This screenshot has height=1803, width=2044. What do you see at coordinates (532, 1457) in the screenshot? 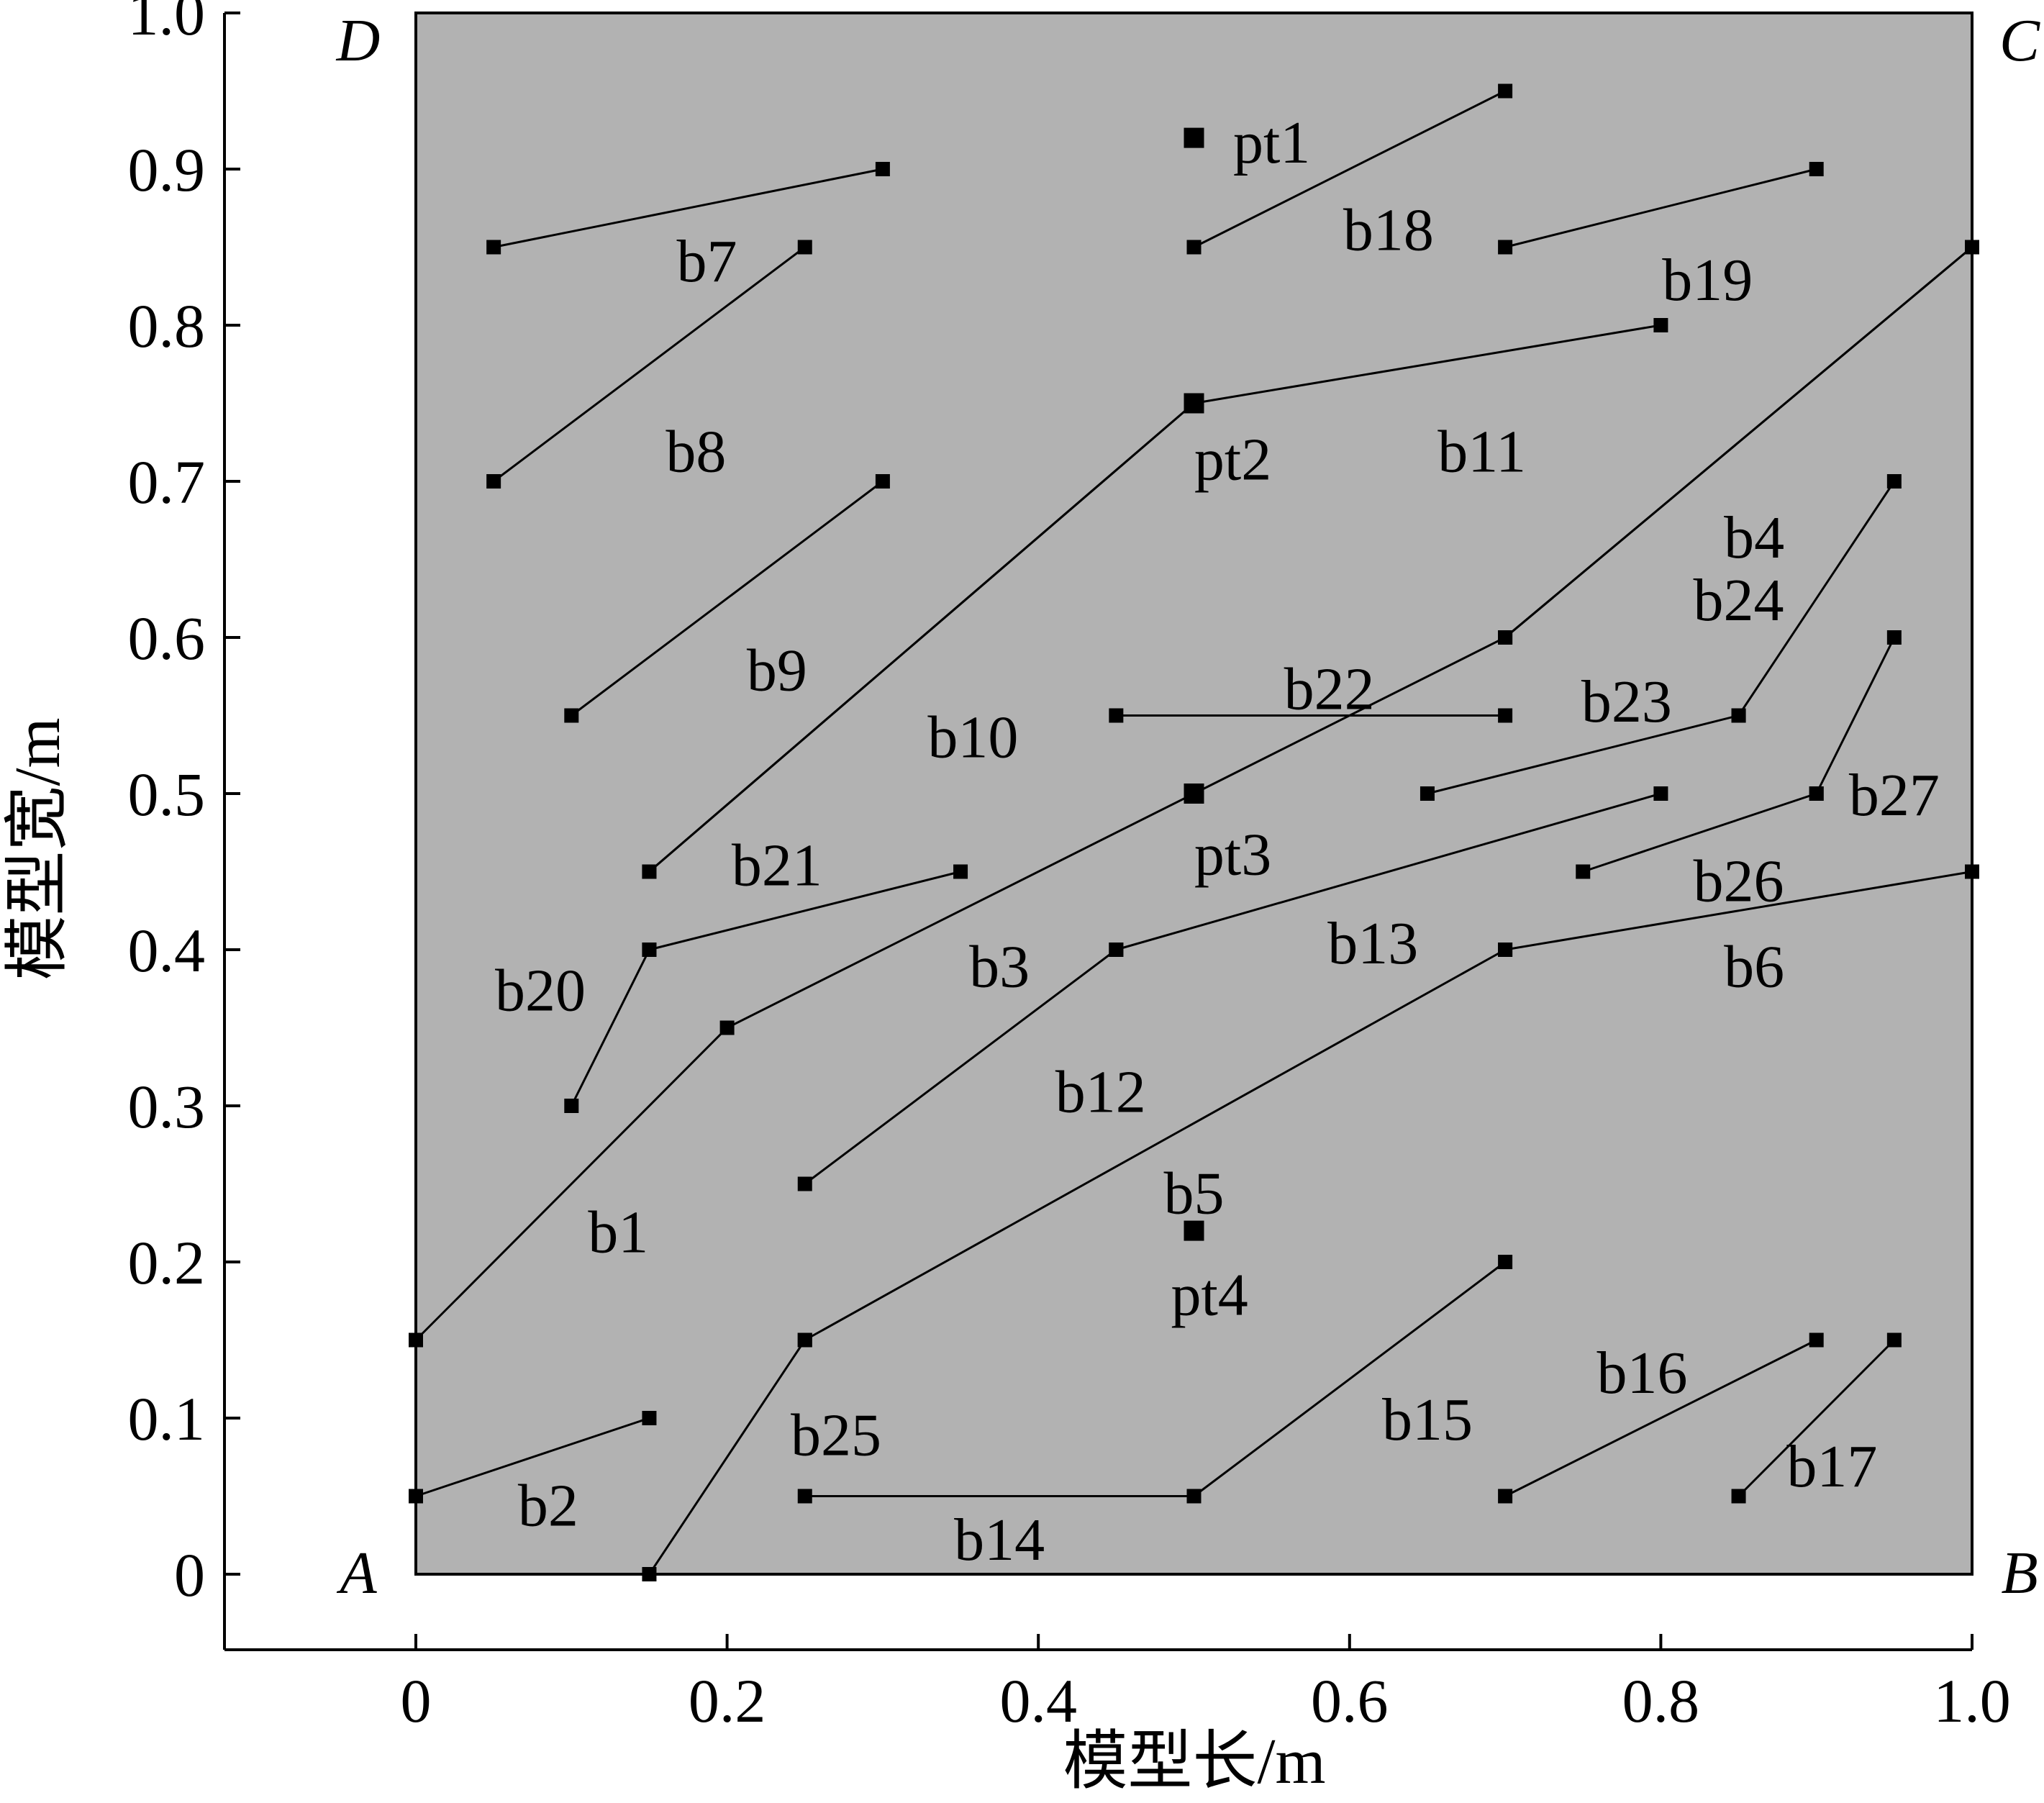
I see `segment-b2` at bounding box center [532, 1457].